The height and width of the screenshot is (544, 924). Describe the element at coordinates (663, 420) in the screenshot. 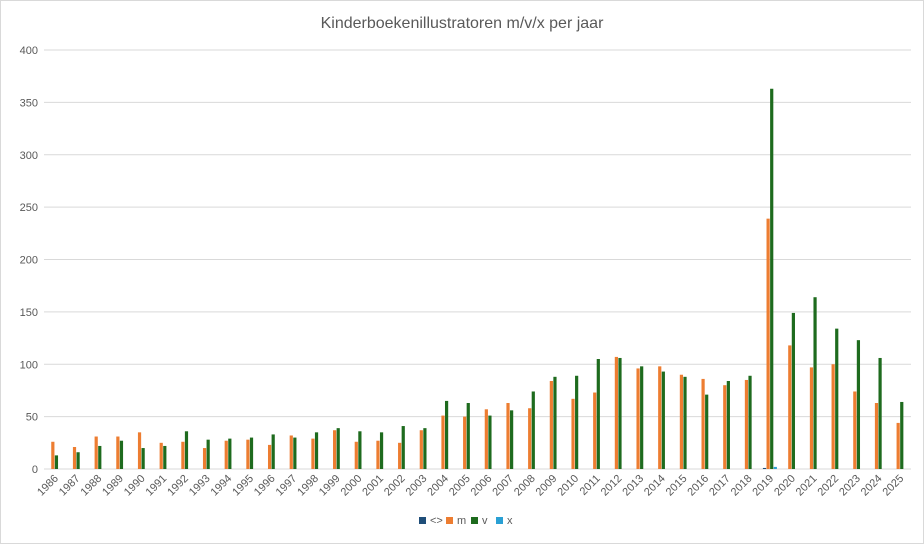

I see `bar-v-2014` at that location.